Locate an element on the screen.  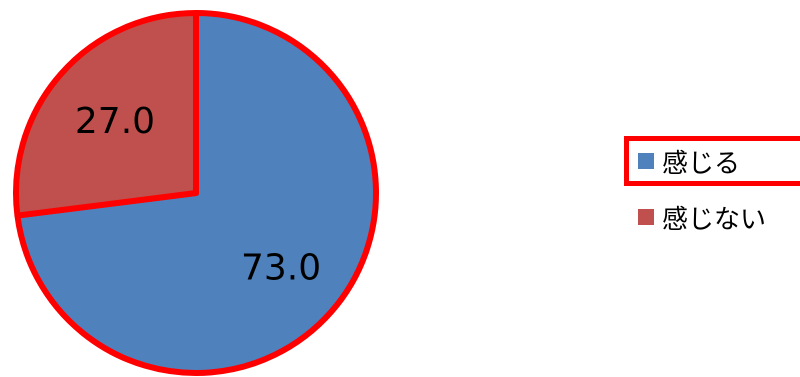
data-label-kanjiru: 73.0 is located at coordinates (281, 267).